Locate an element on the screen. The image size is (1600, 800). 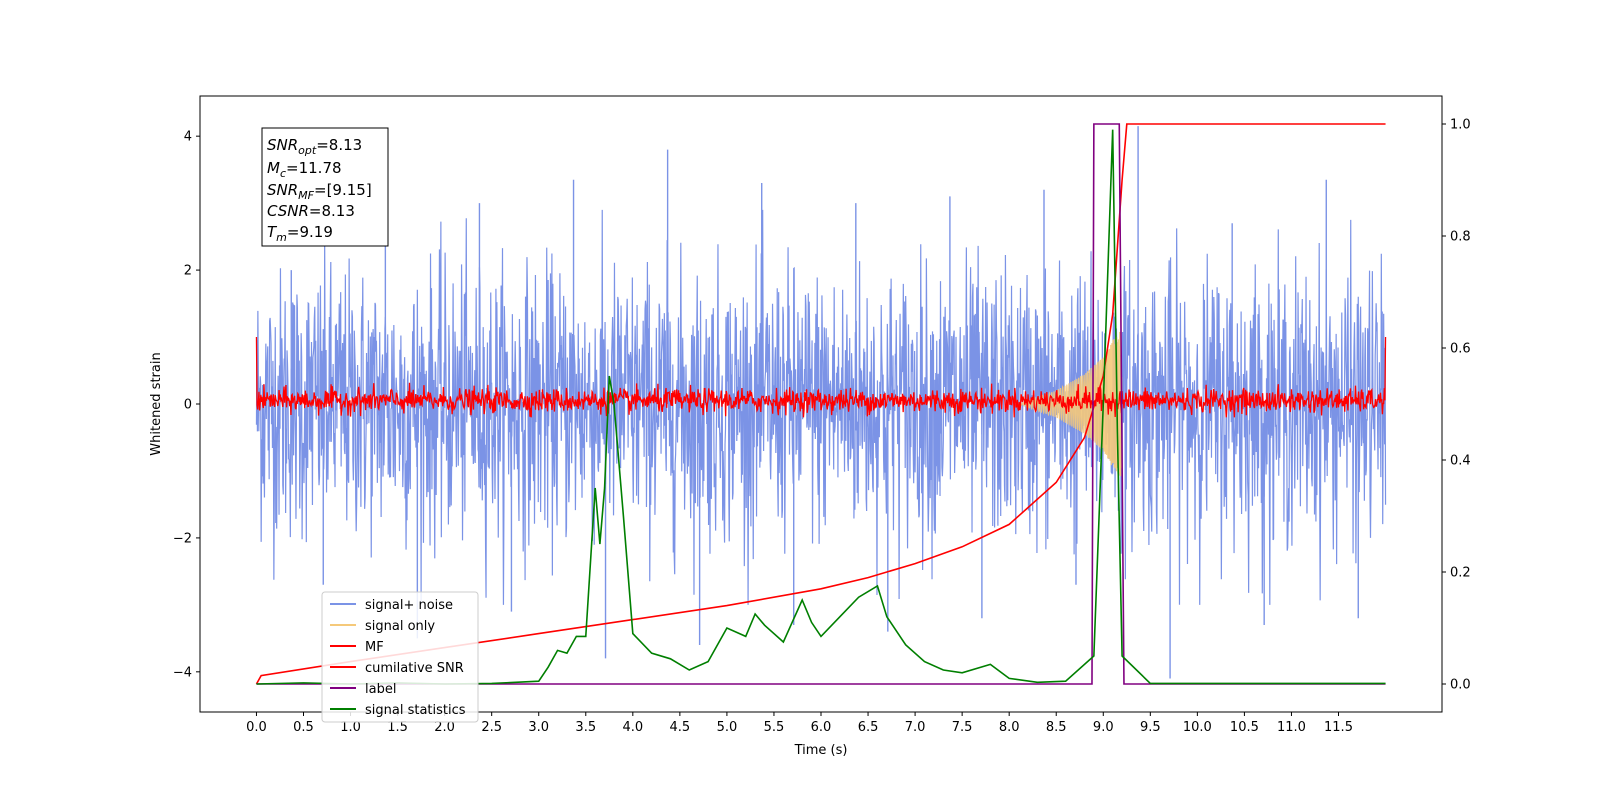
x-tick-label: 8.5 is located at coordinates (1056, 727).